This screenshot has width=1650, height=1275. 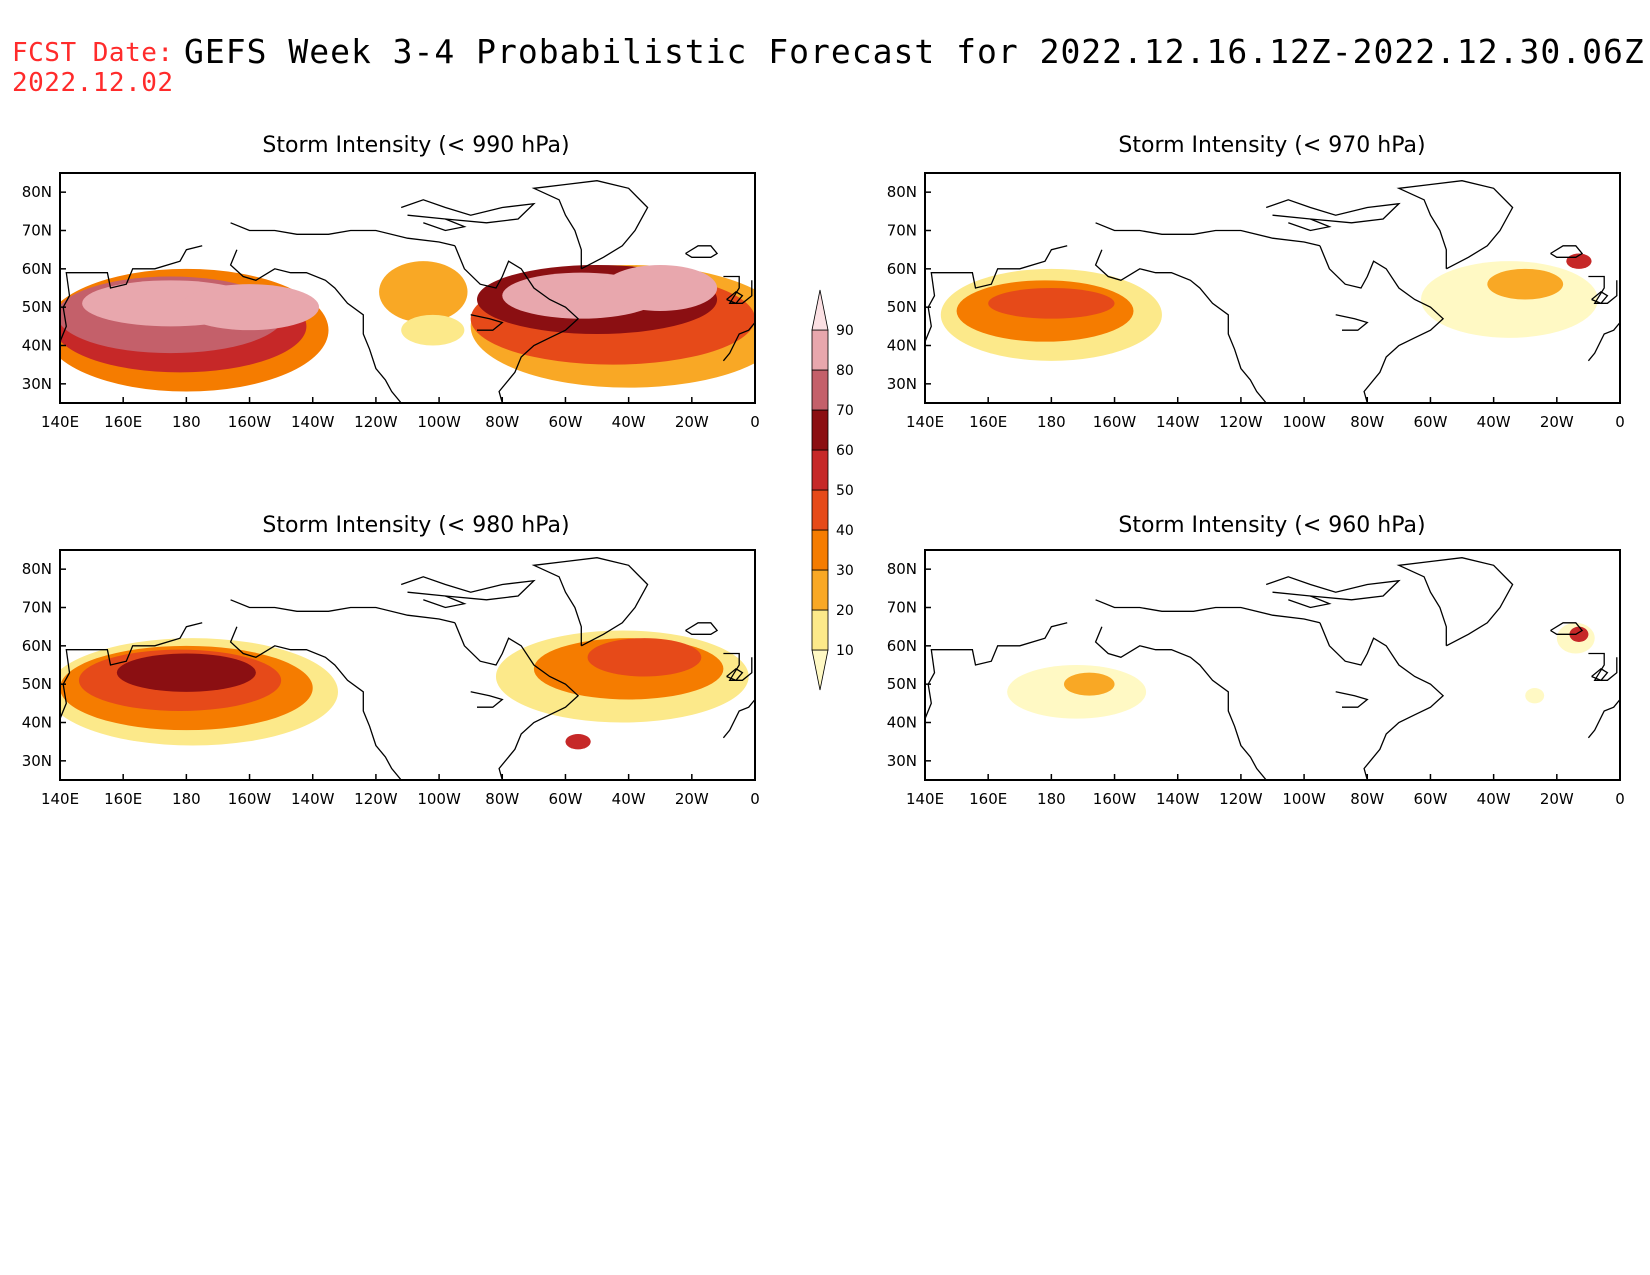 I want to click on panel-title: Storm Intensity (< 960 hPa), so click(x=1271, y=525).